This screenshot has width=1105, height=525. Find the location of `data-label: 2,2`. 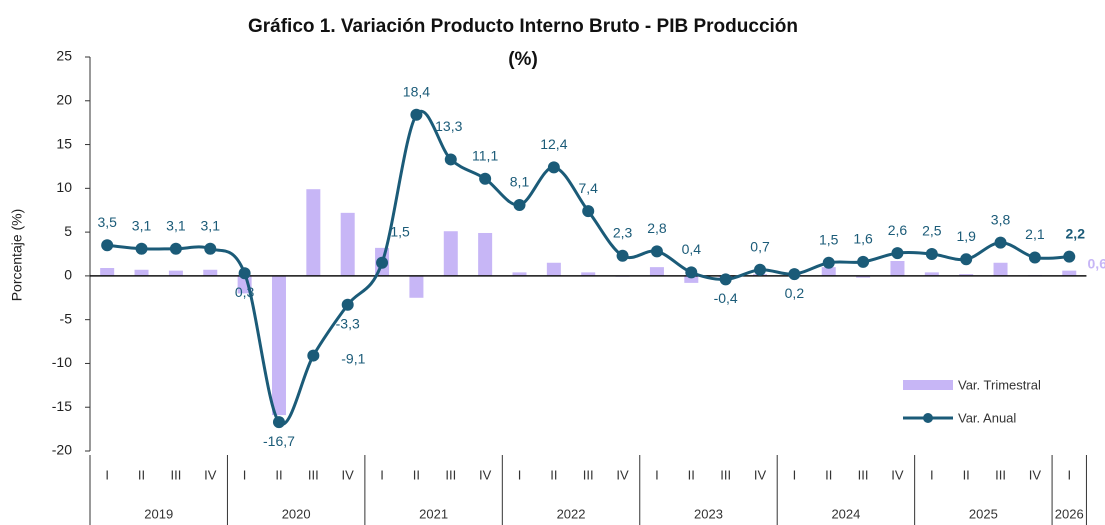

data-label: 2,2 is located at coordinates (1076, 233).